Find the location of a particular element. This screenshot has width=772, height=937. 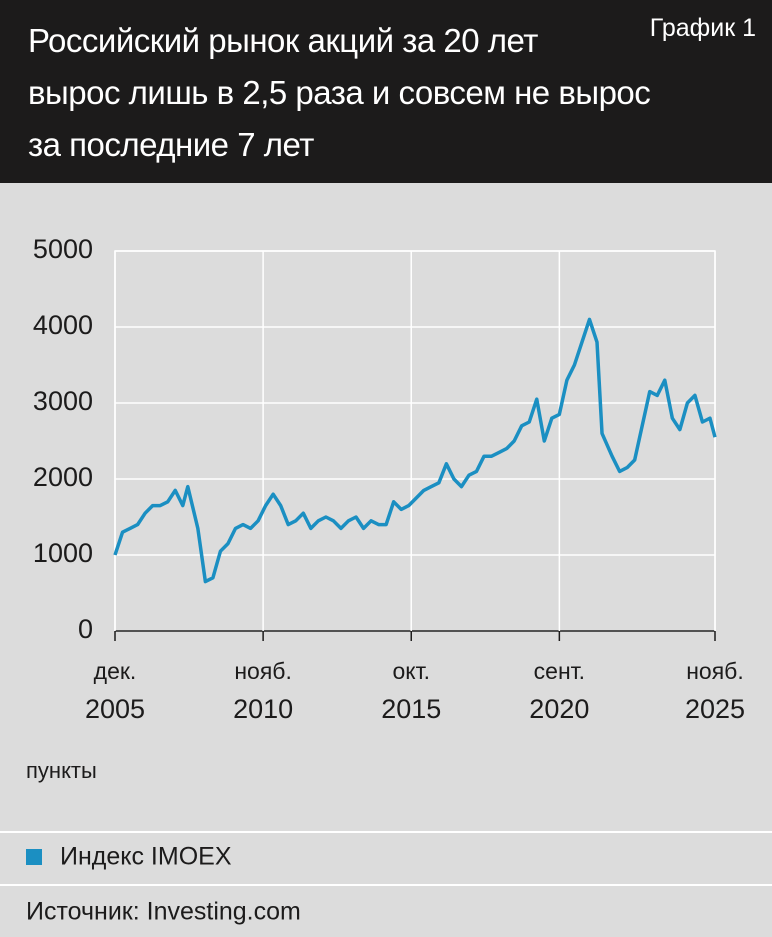

x-tick-label: сент. is located at coordinates (559, 671).